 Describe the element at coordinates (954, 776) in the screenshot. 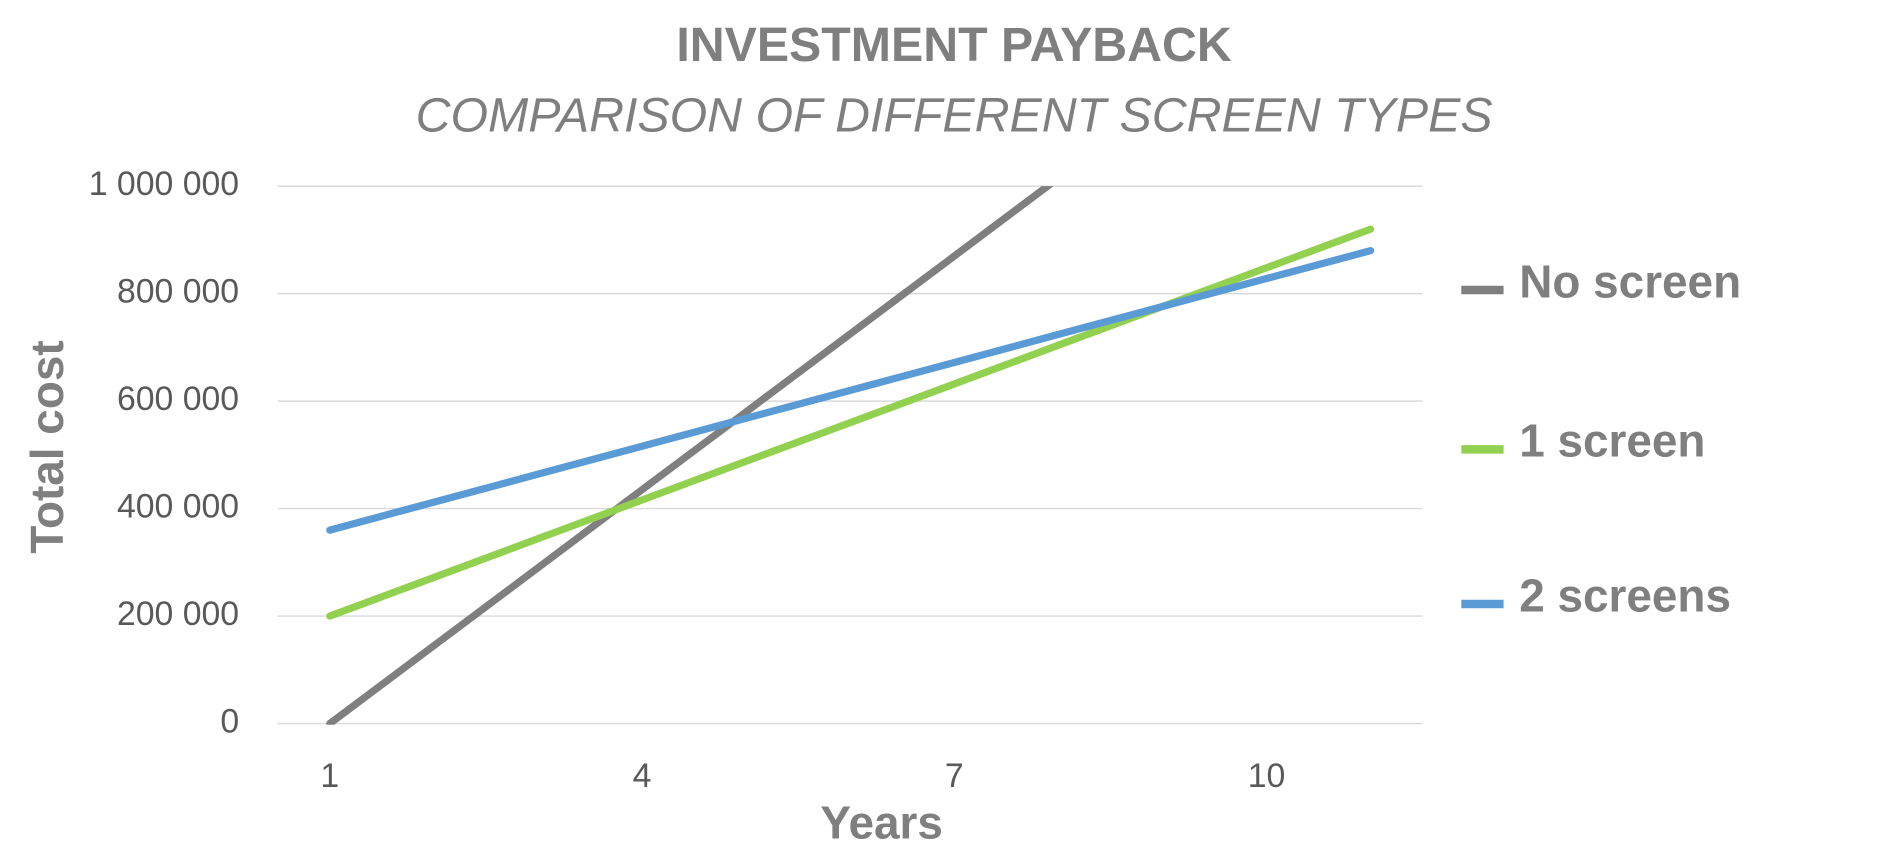

I see `x-tick-label: 7` at that location.